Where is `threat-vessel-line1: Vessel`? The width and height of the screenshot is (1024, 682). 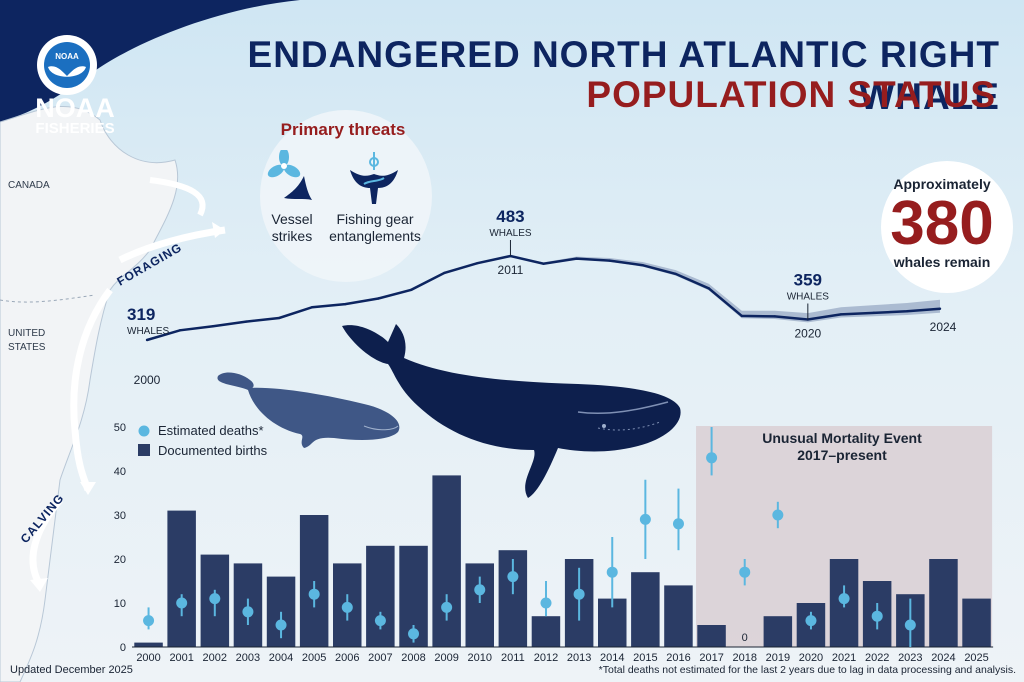 threat-vessel-line1: Vessel is located at coordinates (292, 219).